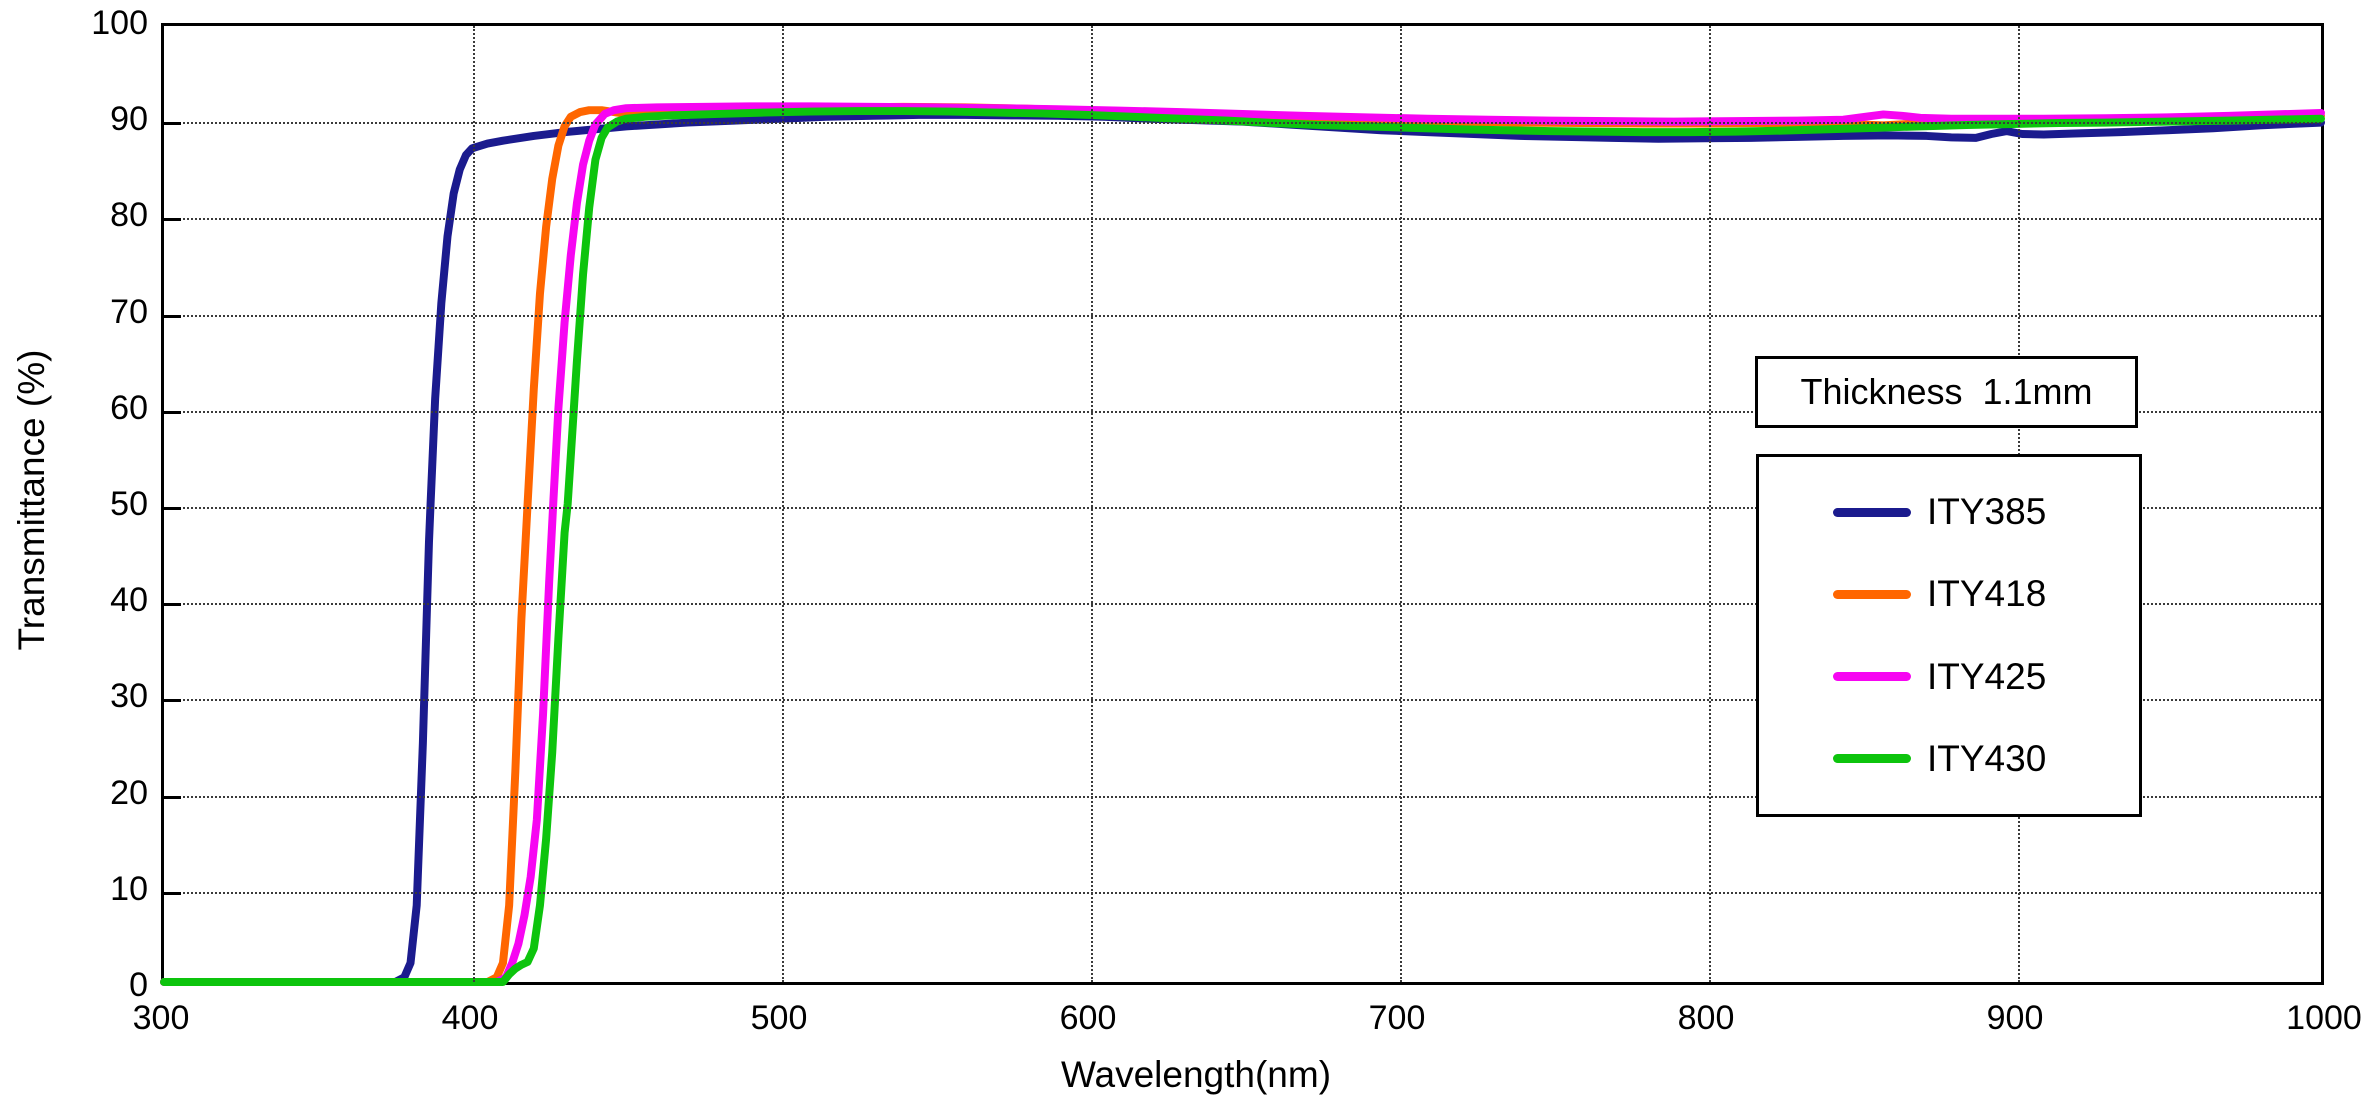 This screenshot has height=1117, width=2375. I want to click on legend-item: ITY430, so click(1986, 758).